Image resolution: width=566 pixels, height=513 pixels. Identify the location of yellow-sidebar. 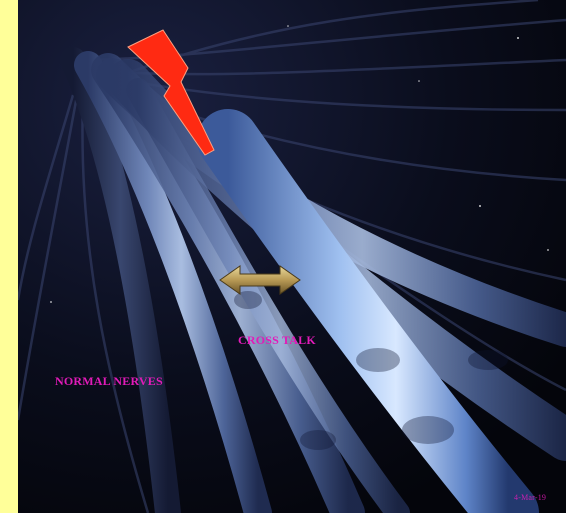
(9, 256).